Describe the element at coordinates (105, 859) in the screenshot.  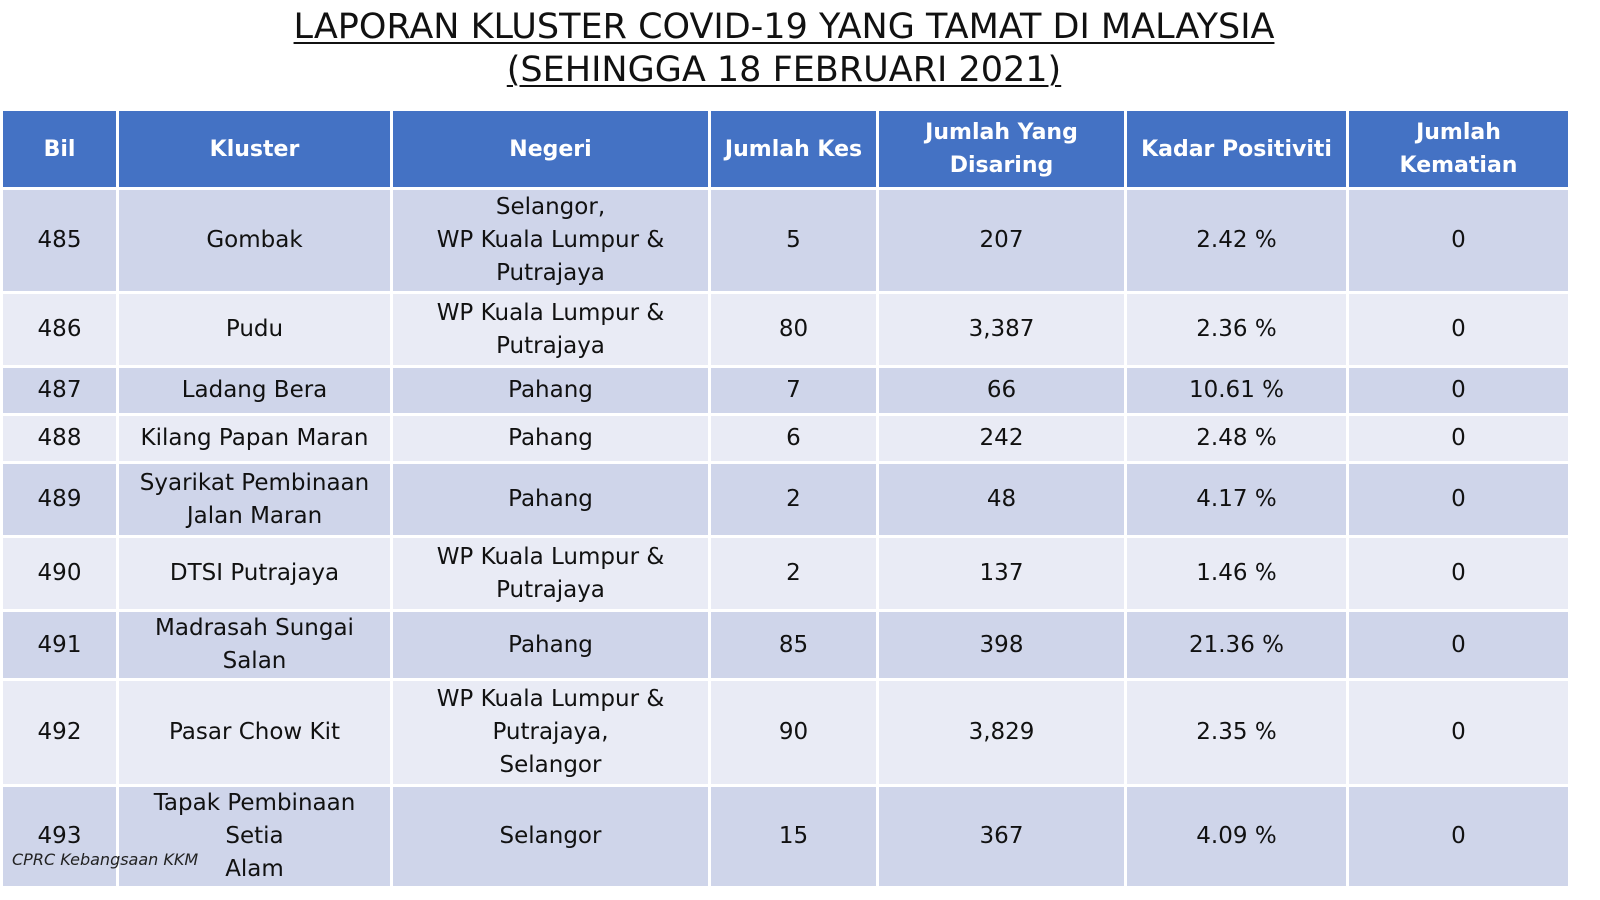
I see `source-note: CPRC Kebangsaan KKM` at that location.